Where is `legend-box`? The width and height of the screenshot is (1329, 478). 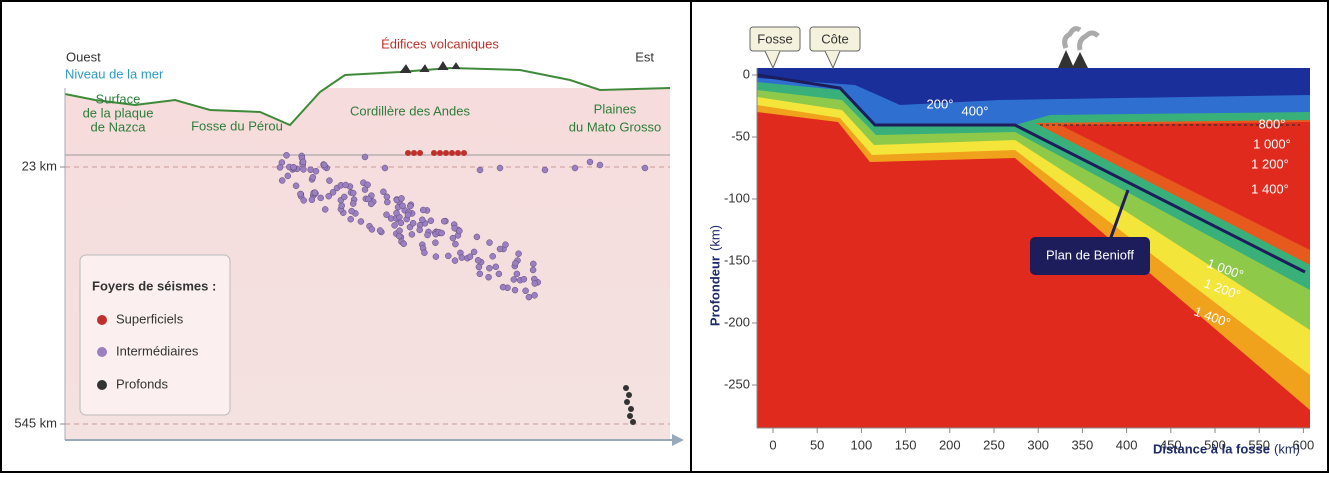 legend-box is located at coordinates (155, 335).